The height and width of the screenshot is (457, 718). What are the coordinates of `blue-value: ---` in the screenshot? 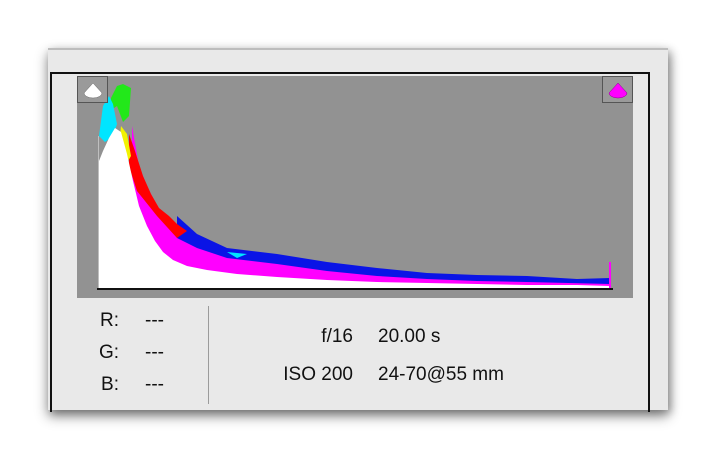 It's located at (154, 384).